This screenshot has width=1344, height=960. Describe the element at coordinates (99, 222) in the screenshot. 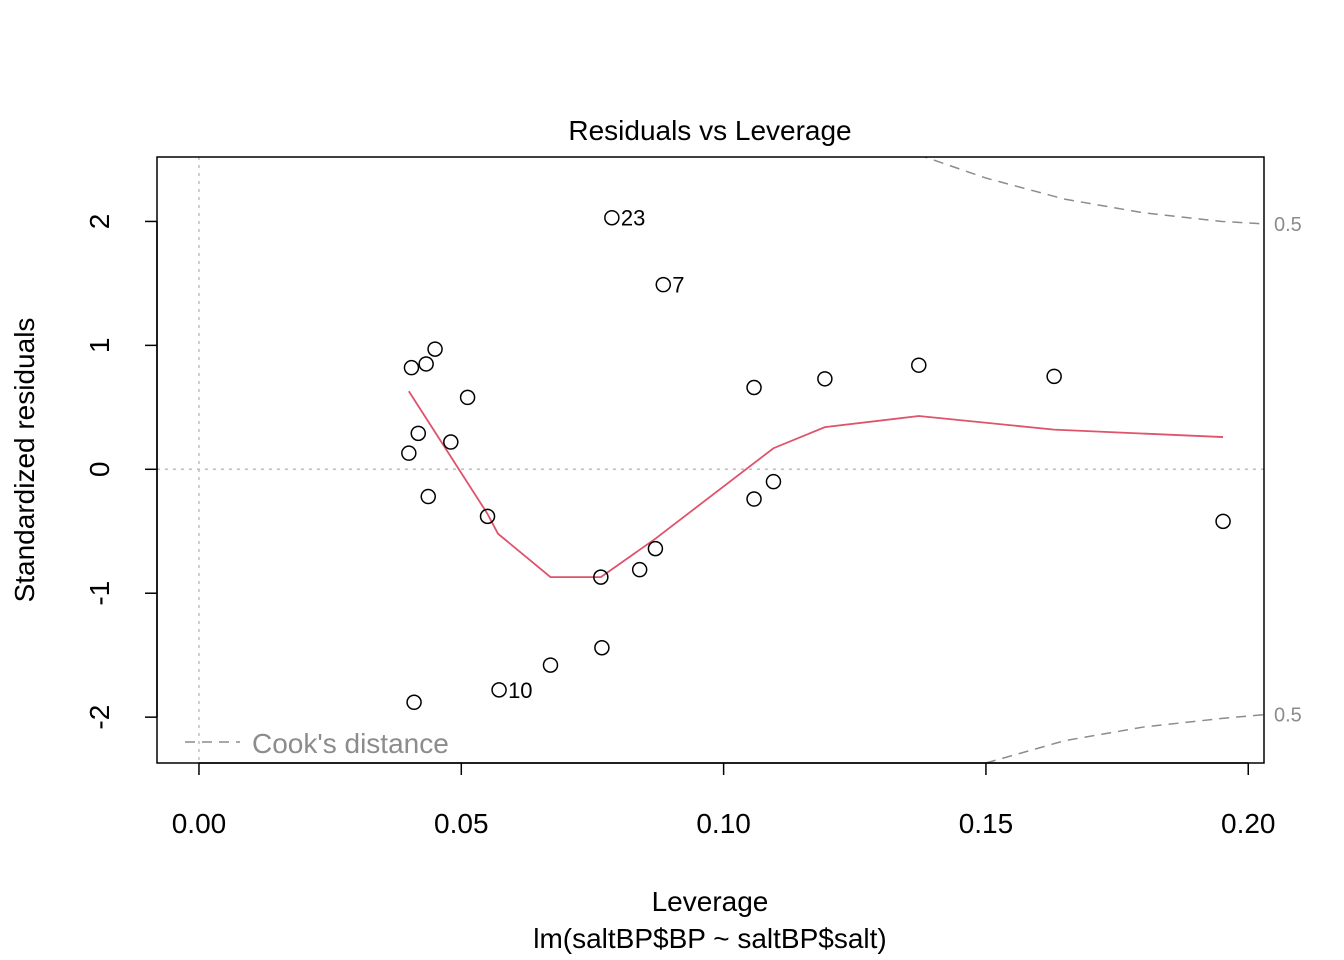

I see `y-tick-label-4: 2` at that location.